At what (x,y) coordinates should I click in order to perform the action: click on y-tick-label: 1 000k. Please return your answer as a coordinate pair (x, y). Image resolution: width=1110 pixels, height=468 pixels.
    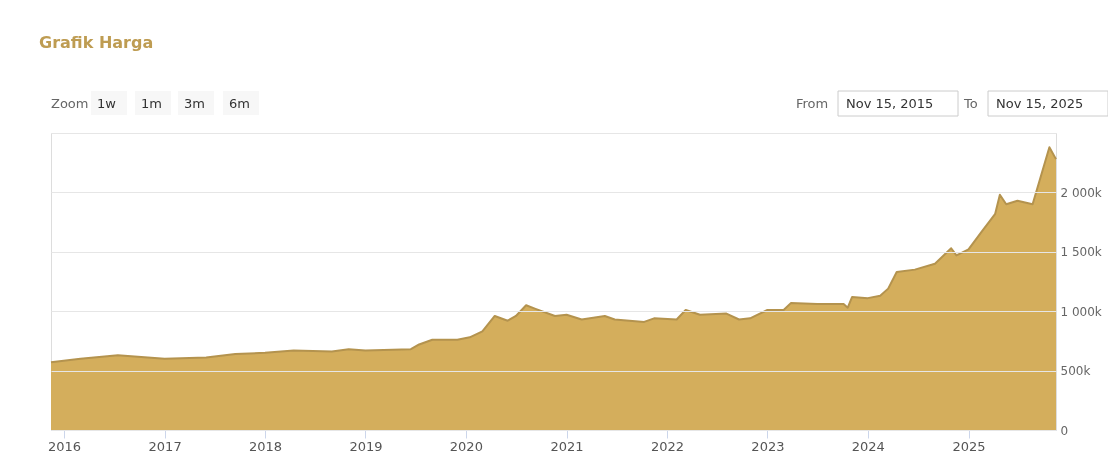
    Looking at the image, I should click on (1081, 311).